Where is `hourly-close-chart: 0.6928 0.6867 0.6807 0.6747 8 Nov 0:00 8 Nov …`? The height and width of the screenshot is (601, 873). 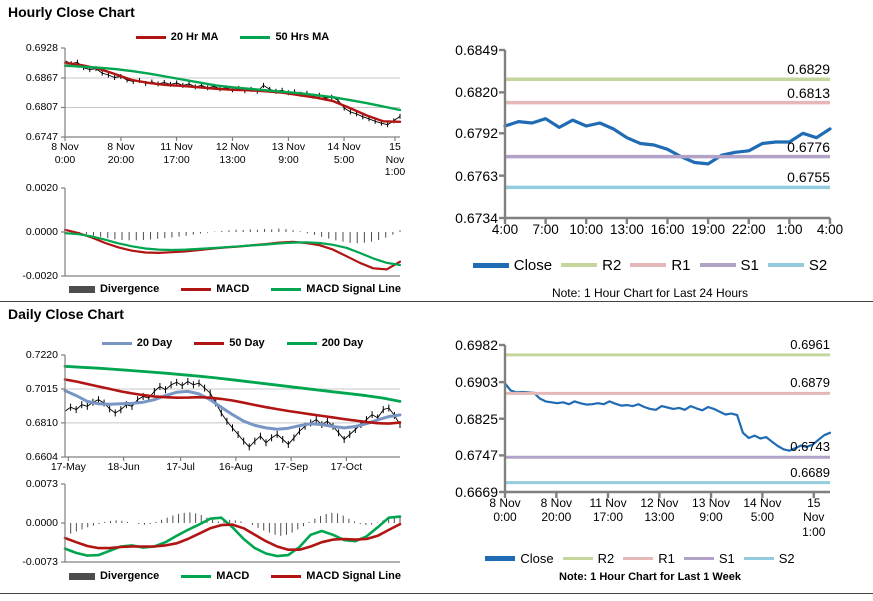
hourly-close-chart: 0.6928 0.6867 0.6807 0.6747 8 Nov 0:00 8 Nov … is located at coordinates (215, 110).